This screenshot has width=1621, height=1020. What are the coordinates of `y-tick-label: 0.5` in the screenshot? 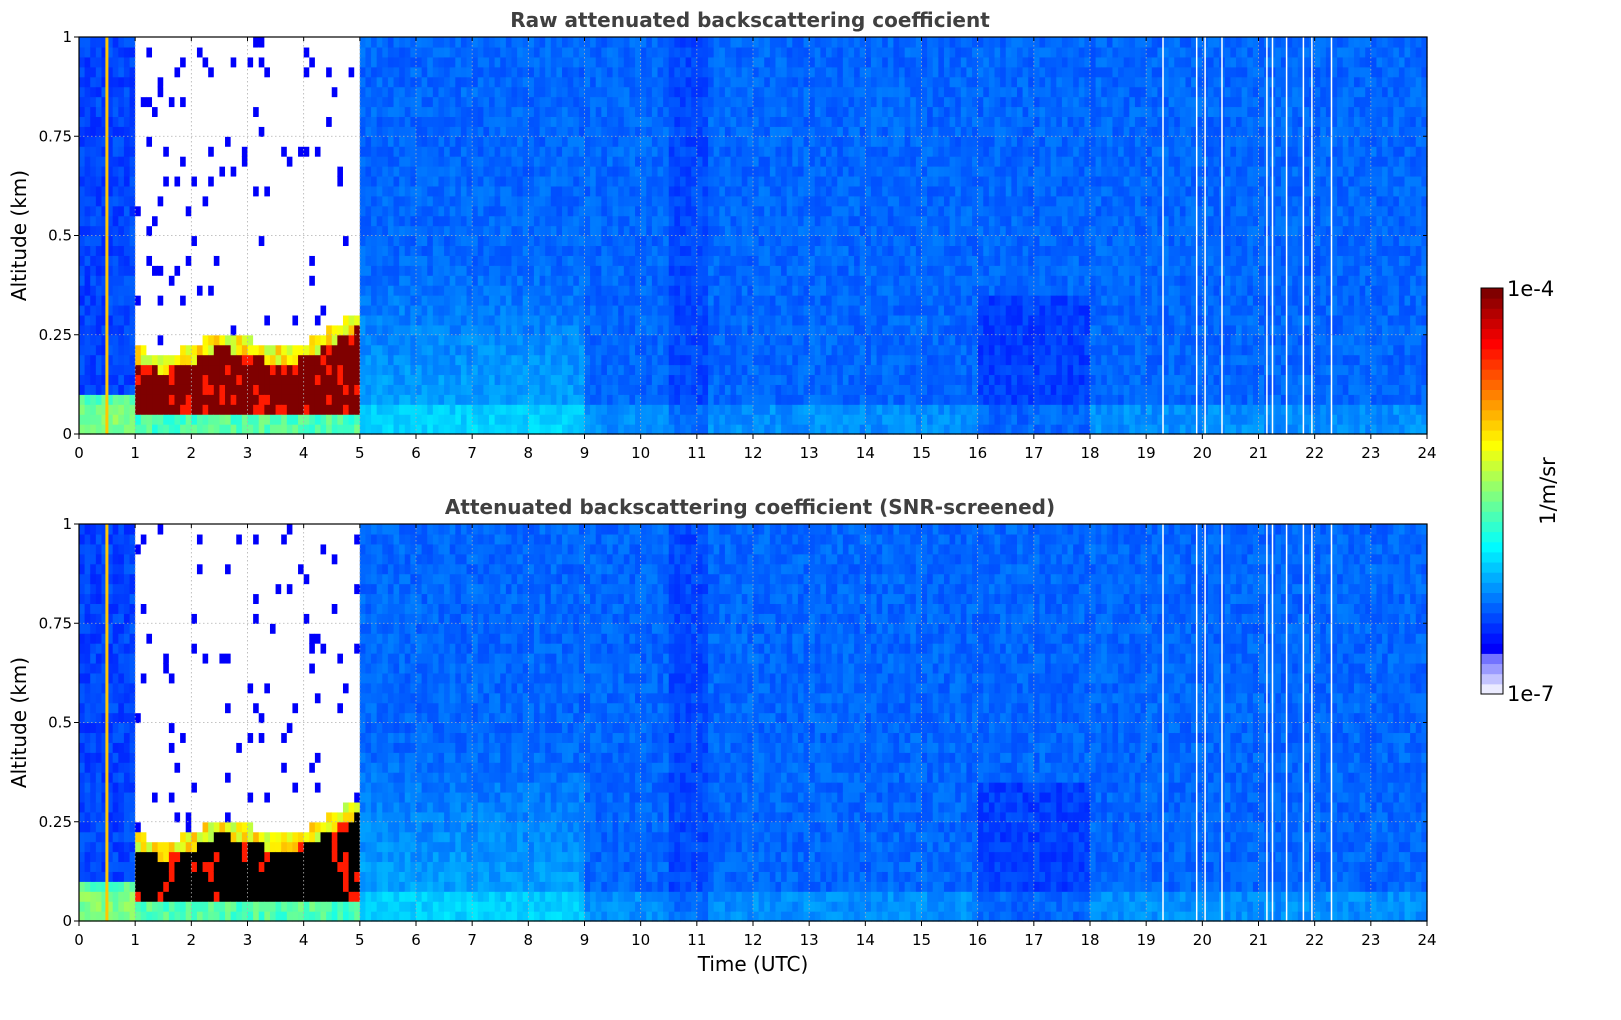 It's located at (60, 236).